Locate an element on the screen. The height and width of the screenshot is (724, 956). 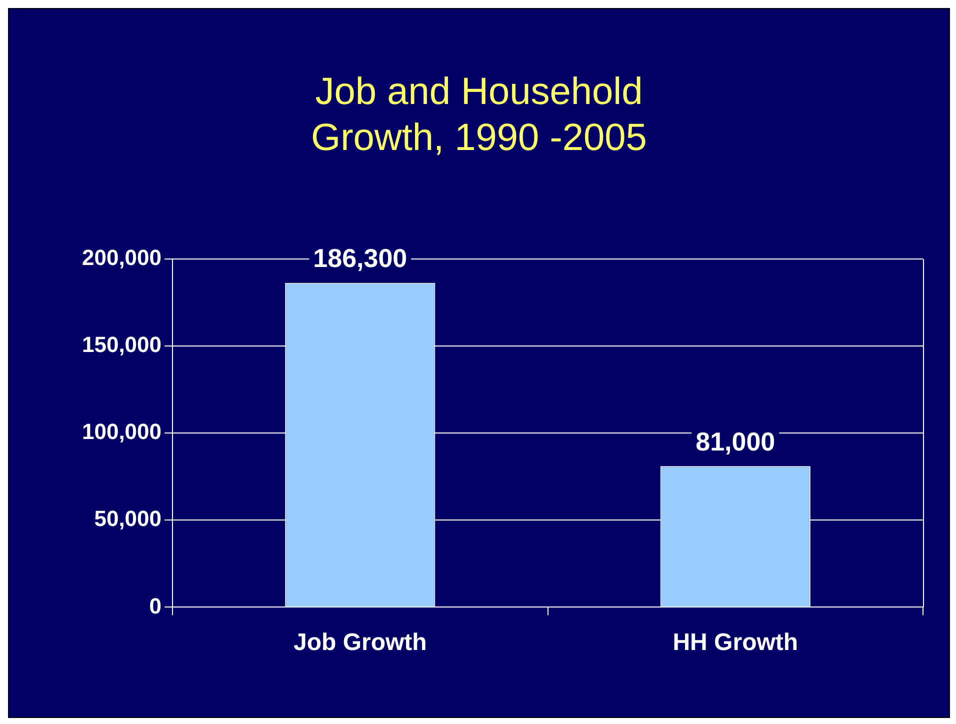
y-tick-label: 200,000 is located at coordinates (122, 257).